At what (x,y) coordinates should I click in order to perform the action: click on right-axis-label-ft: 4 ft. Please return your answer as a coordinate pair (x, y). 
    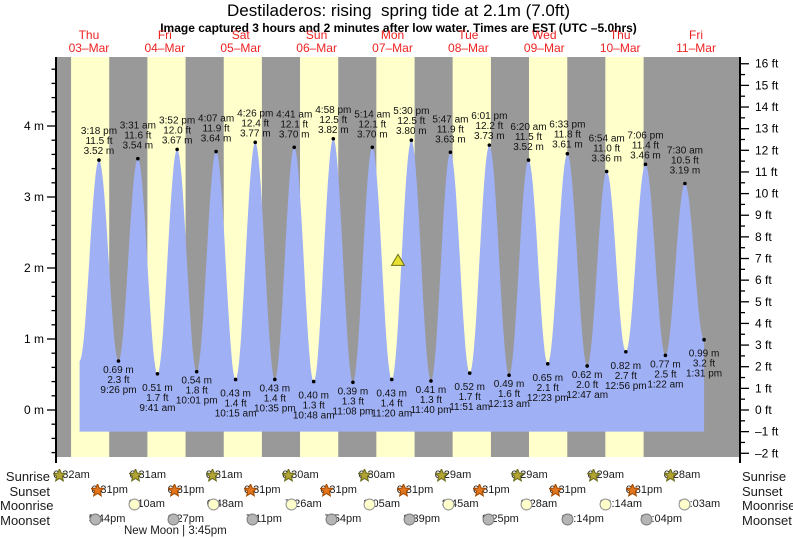
    Looking at the image, I should click on (763, 323).